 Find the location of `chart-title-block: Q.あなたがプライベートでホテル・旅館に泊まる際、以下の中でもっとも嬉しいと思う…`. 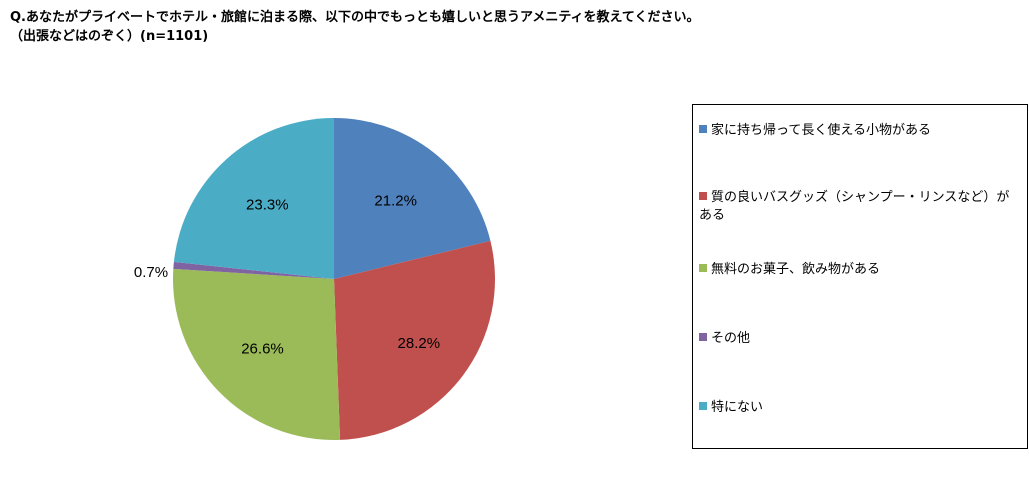

chart-title-block: Q.あなたがプライベートでホテル・旅館に泊まる際、以下の中でもっとも嬉しいと思う… is located at coordinates (355, 27).